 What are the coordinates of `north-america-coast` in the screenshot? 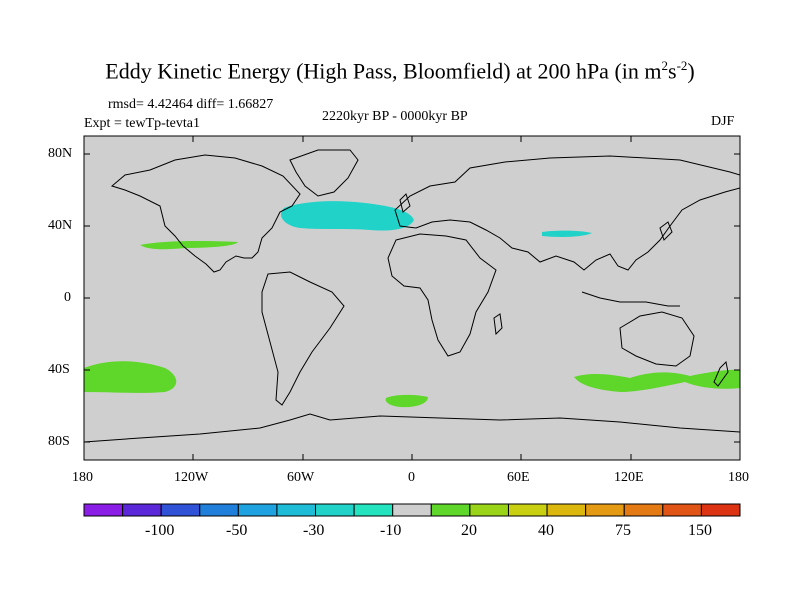 It's located at (205, 213).